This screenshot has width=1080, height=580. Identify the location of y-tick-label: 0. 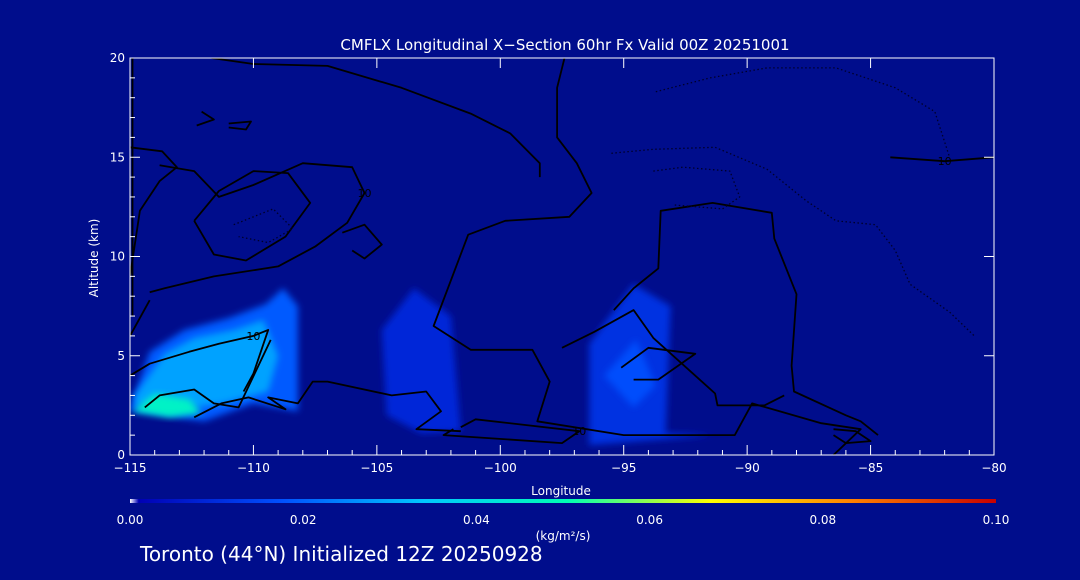
(121, 455).